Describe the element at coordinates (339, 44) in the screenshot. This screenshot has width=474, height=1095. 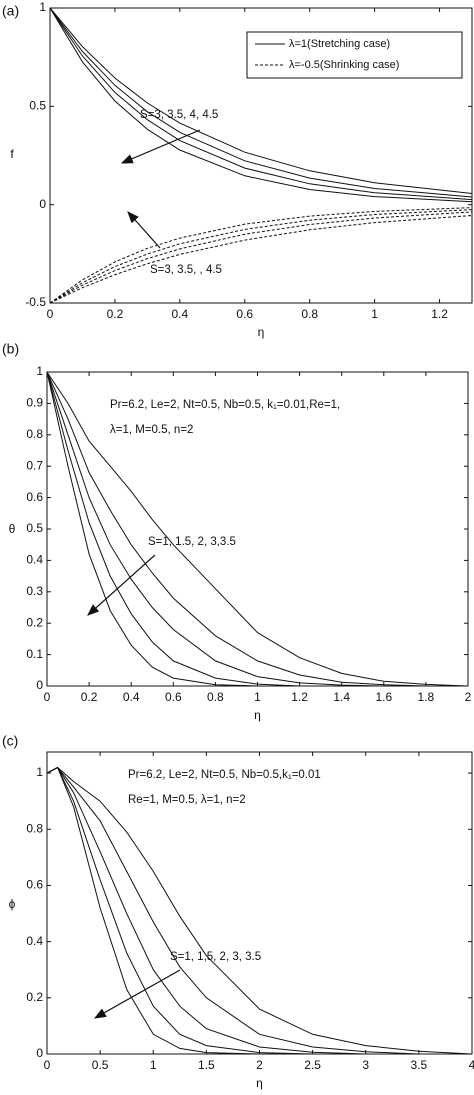
I see `legend-label: λ=1(Stretching case)` at that location.